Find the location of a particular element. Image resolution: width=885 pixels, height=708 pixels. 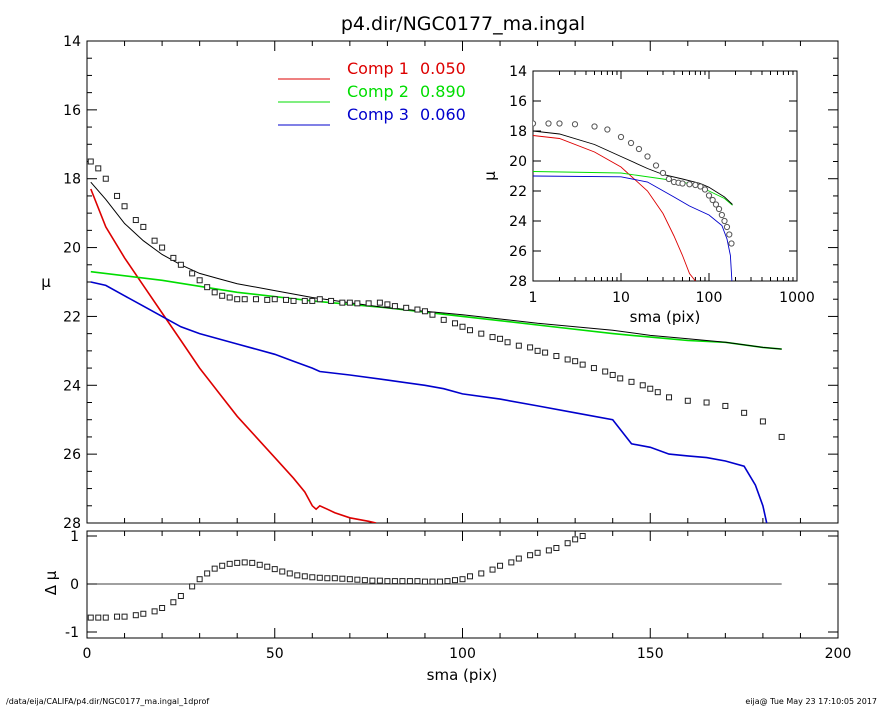

legend-value-comp-3: 0.060 is located at coordinates (443, 114).